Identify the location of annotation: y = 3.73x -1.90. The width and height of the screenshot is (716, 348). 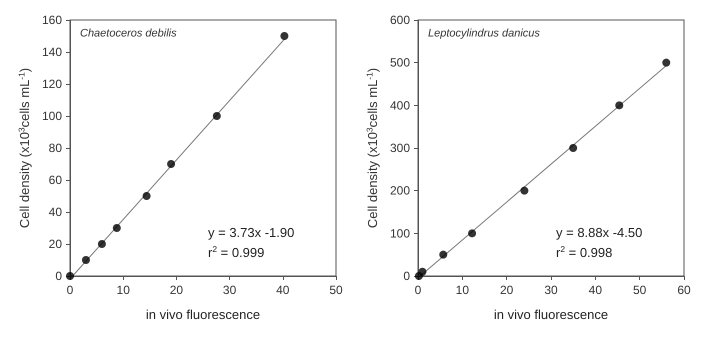
(251, 232).